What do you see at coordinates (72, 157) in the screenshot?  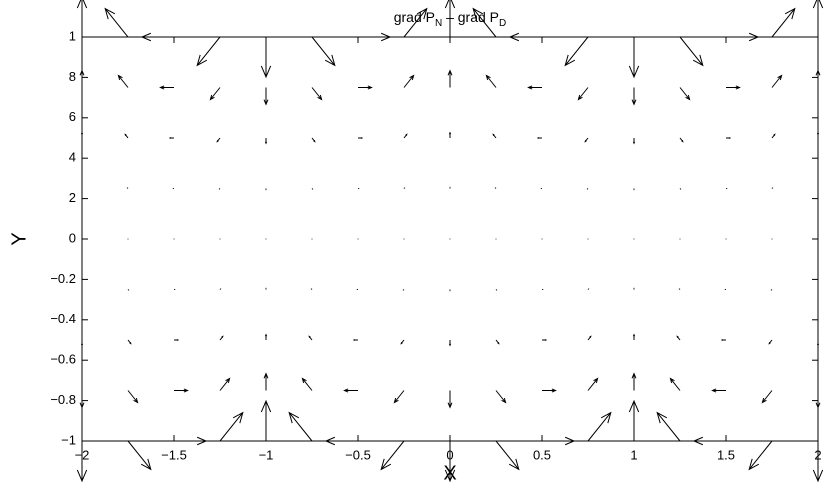 I see `y-tick-label: 4` at bounding box center [72, 157].